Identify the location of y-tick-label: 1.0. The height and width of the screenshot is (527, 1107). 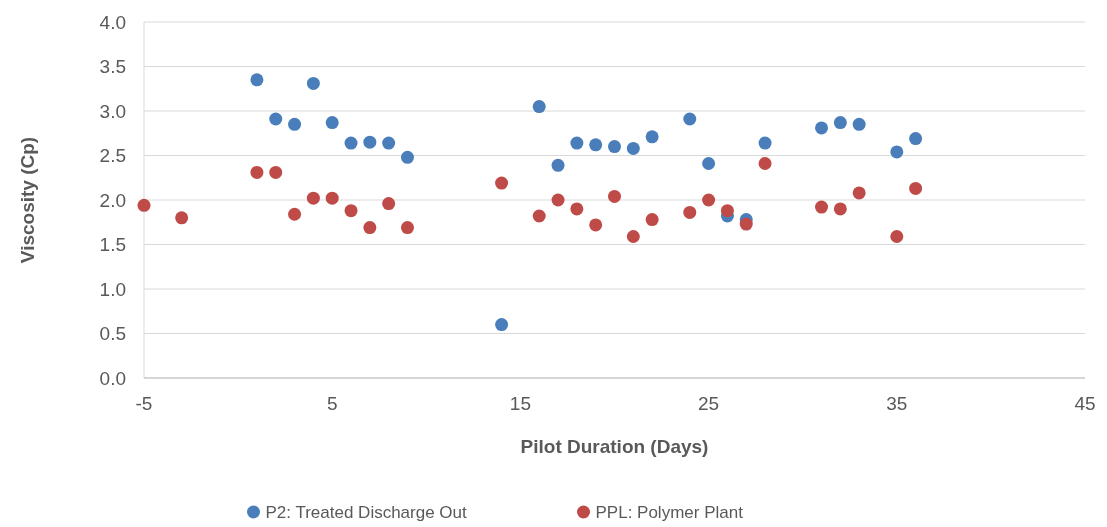
(112, 289).